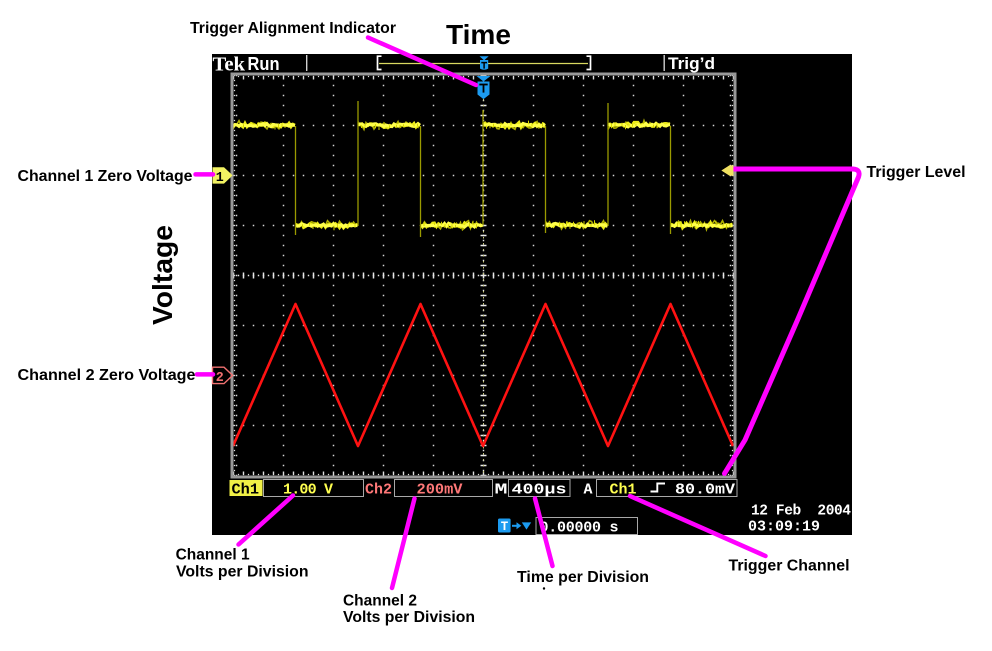 This screenshot has width=992, height=651. Describe the element at coordinates (691, 63) in the screenshot. I see `svg-text: Trig’d` at that location.